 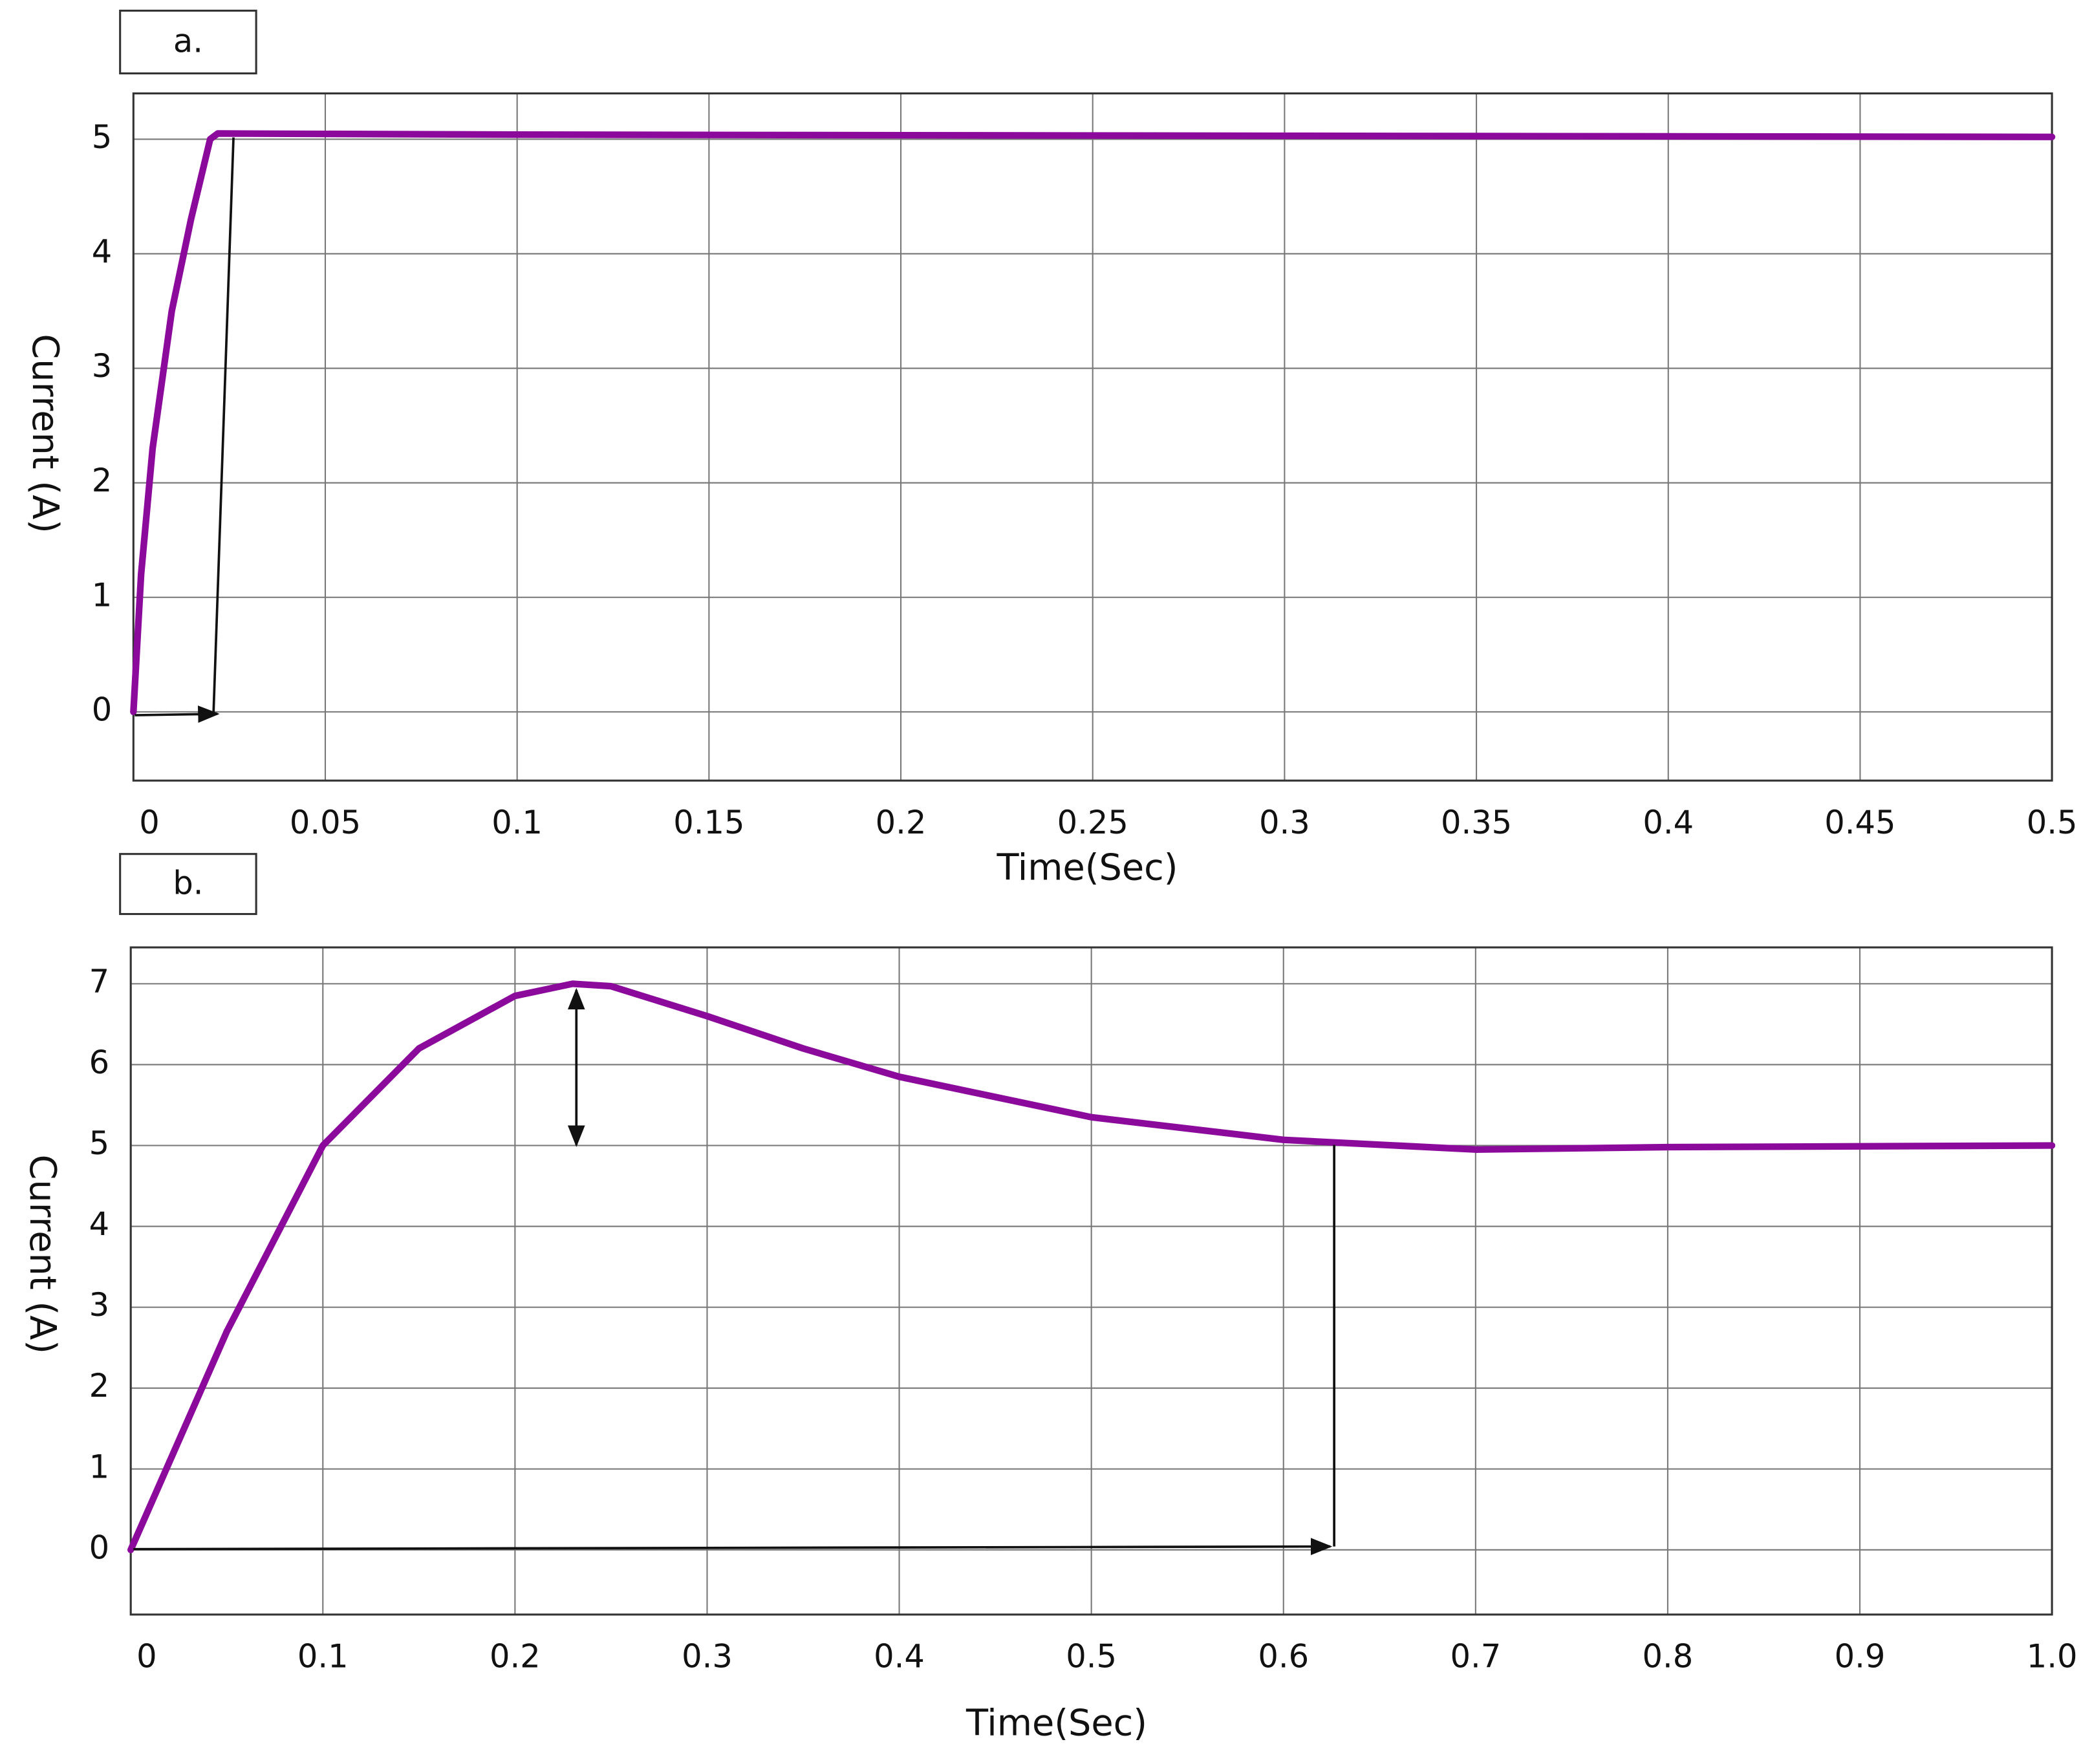 I want to click on x-tick-label: 1.0, so click(x=2052, y=1656).